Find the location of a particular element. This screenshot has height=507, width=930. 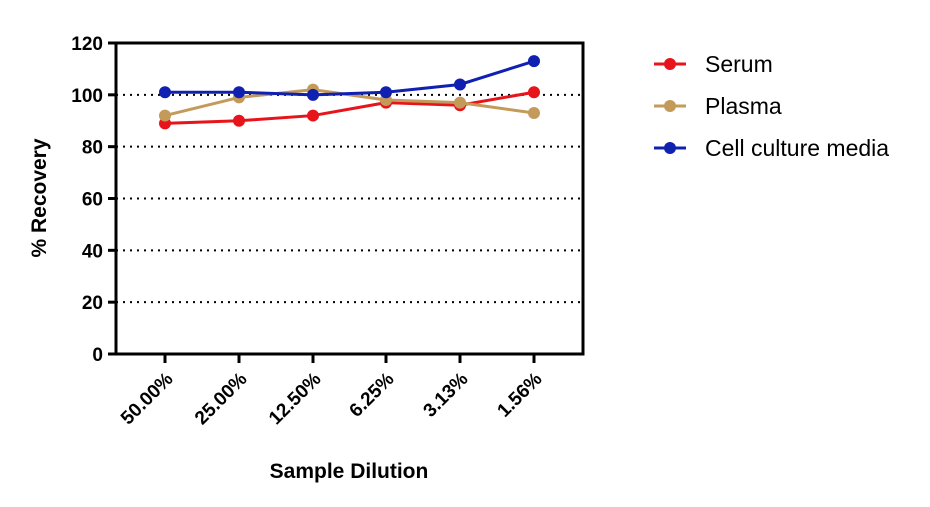

legend-item: Plasma is located at coordinates (718, 106).